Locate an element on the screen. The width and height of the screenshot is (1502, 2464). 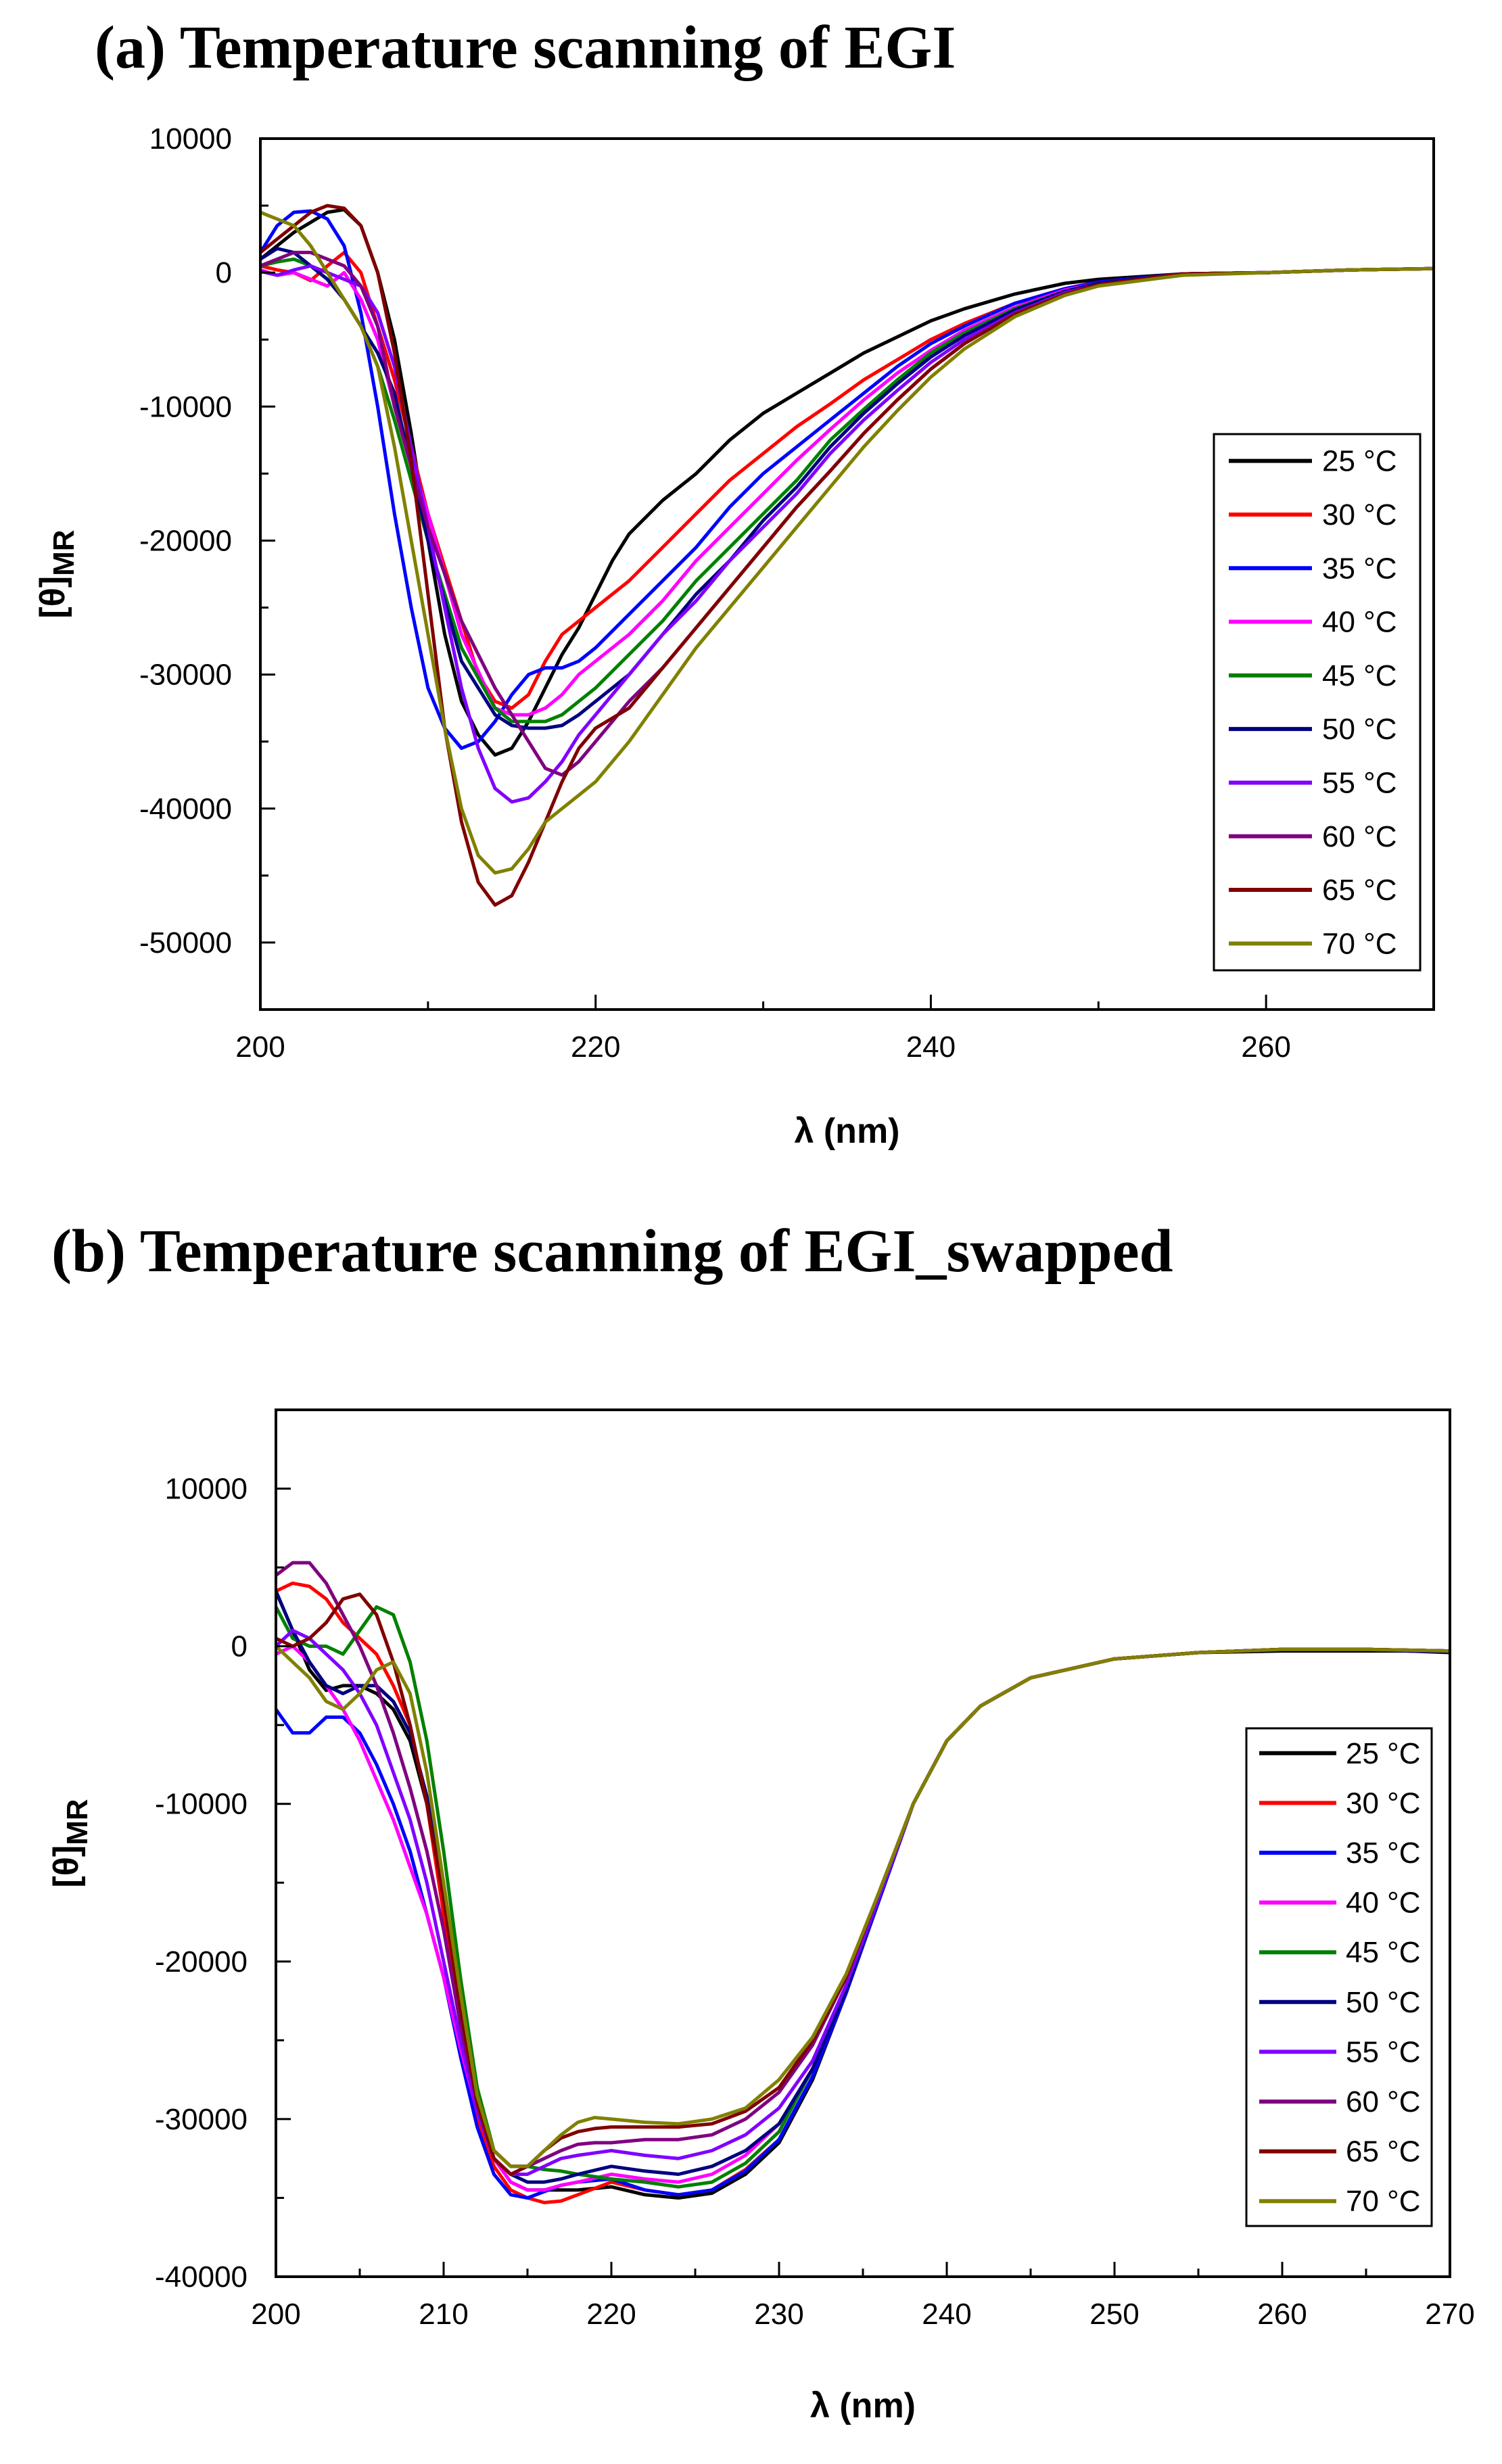
x-tick-label: 270 is located at coordinates (1450, 2314).